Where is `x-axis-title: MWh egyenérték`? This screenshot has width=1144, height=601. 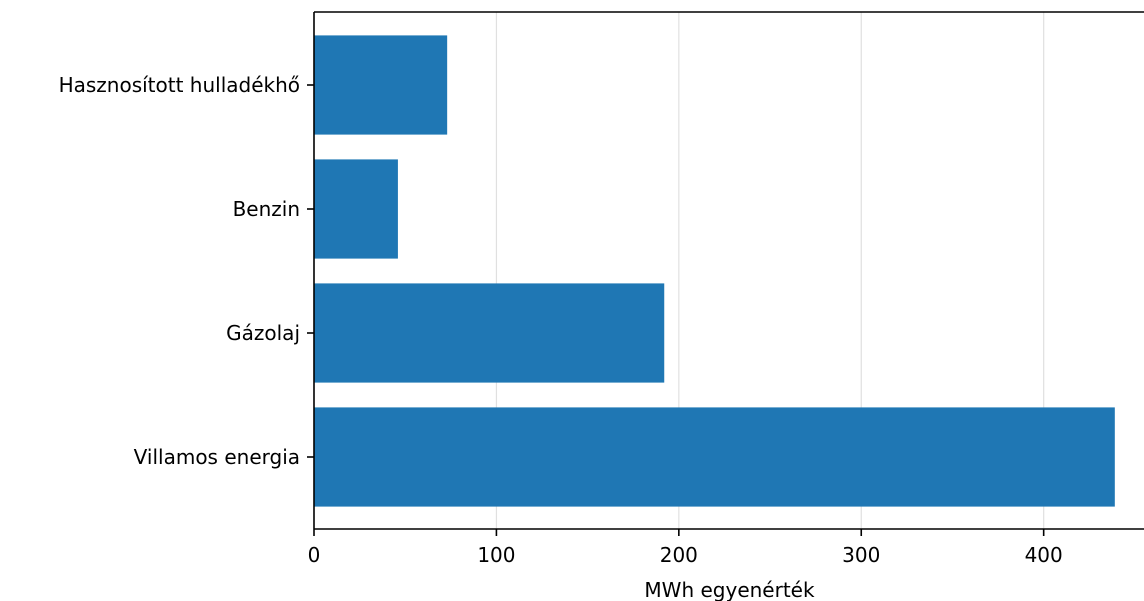 x-axis-title: MWh egyenérték is located at coordinates (729, 589).